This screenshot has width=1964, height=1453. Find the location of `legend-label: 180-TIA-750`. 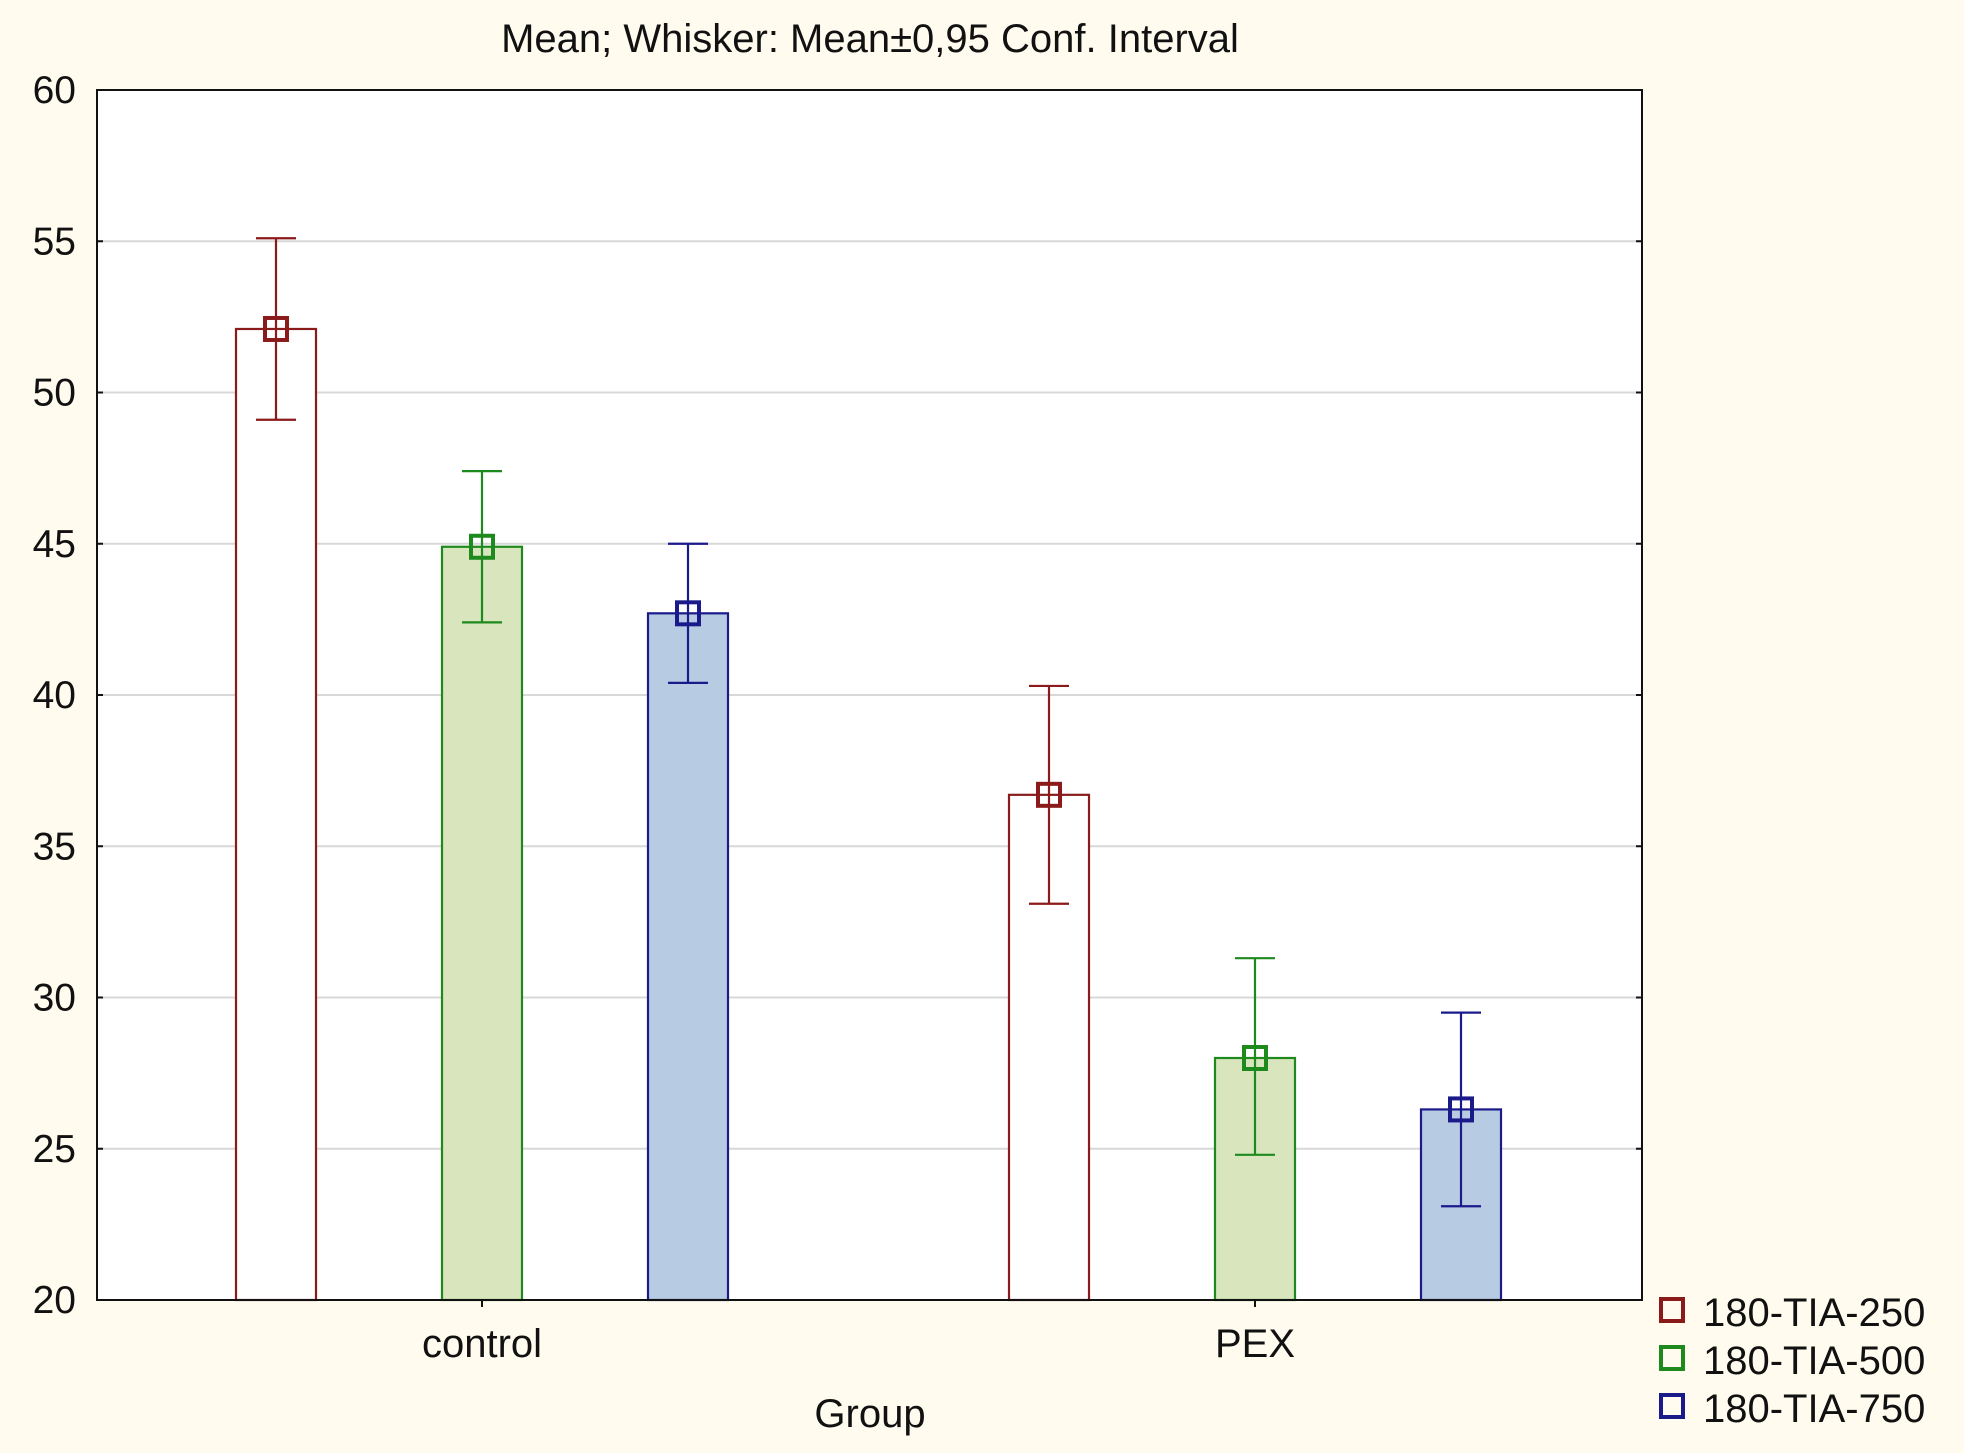

legend-label: 180-TIA-750 is located at coordinates (1814, 1409).